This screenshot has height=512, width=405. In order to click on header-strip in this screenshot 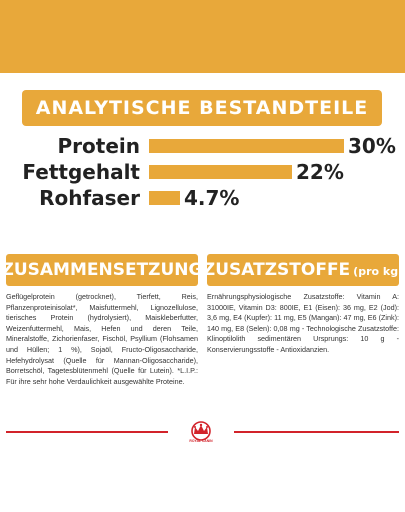, I will do `click(202, 36)`.